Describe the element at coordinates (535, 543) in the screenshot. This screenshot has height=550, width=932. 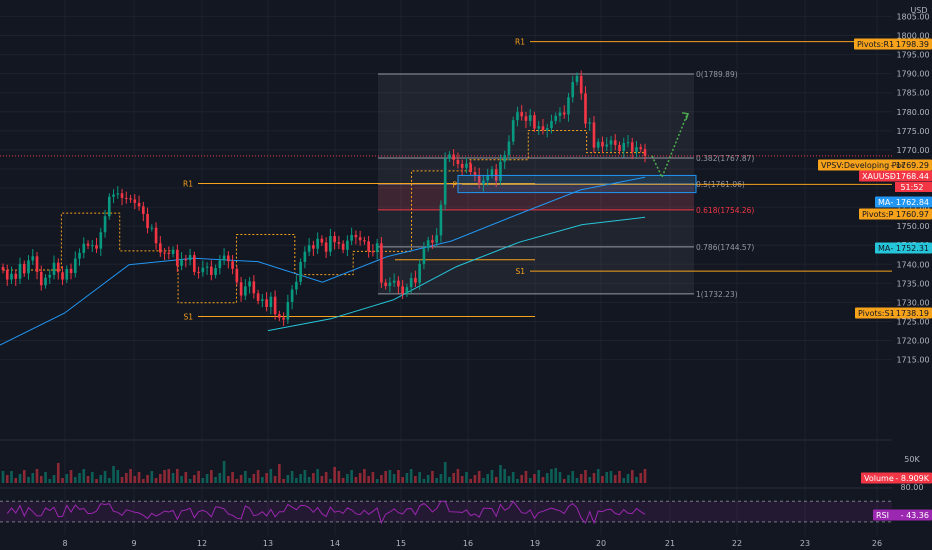
I see `date-tick-label: 19` at that location.